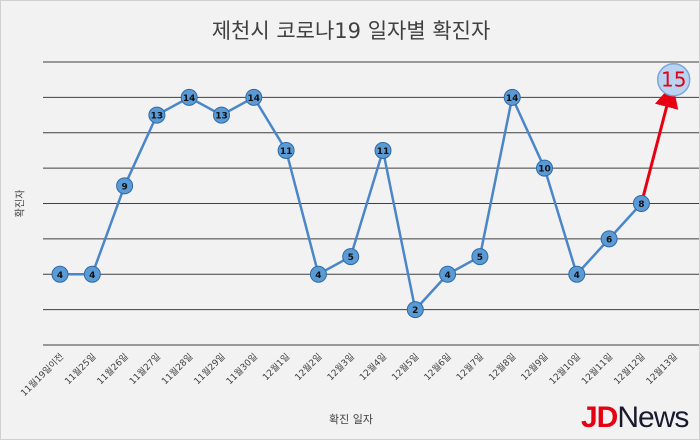 This screenshot has width=700, height=441. I want to click on highlight-arrow, so click(659, 143).